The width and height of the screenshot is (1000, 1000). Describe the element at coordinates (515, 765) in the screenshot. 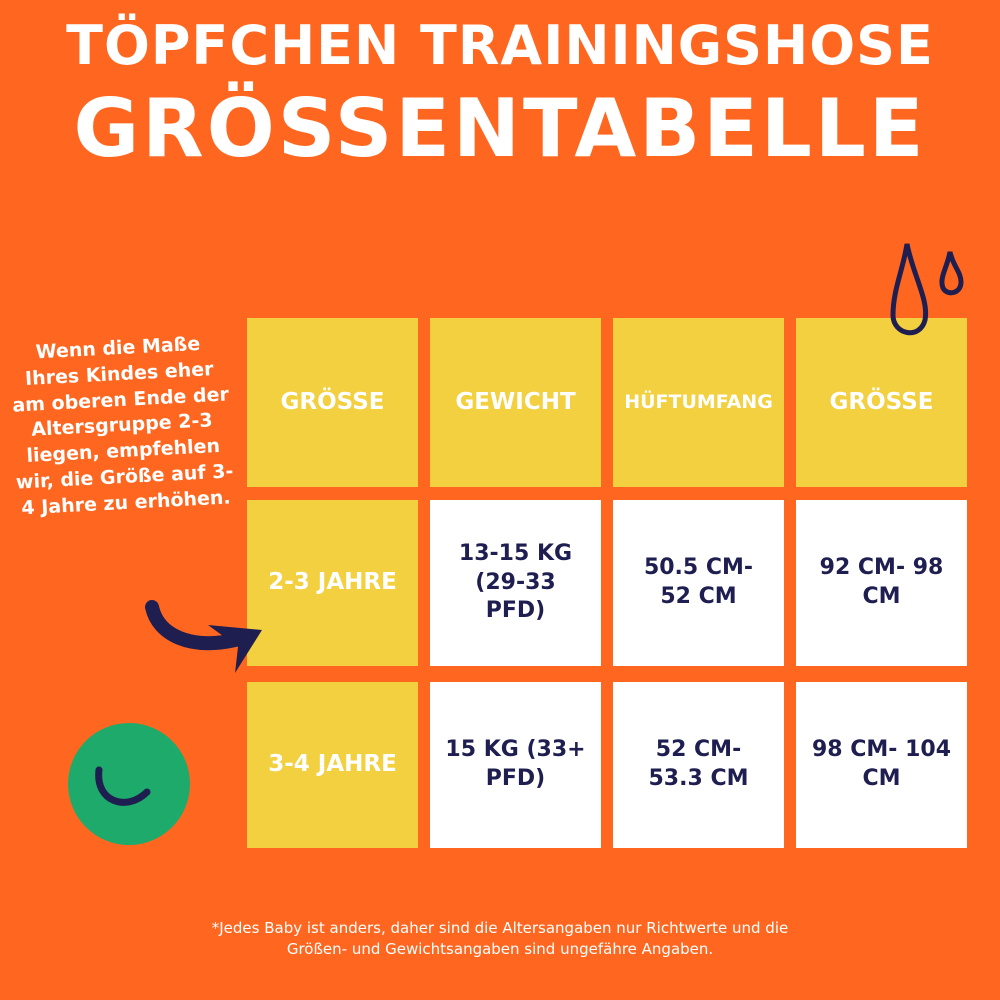

I see `cell-weight: 15 KG (33+ PFD)` at that location.